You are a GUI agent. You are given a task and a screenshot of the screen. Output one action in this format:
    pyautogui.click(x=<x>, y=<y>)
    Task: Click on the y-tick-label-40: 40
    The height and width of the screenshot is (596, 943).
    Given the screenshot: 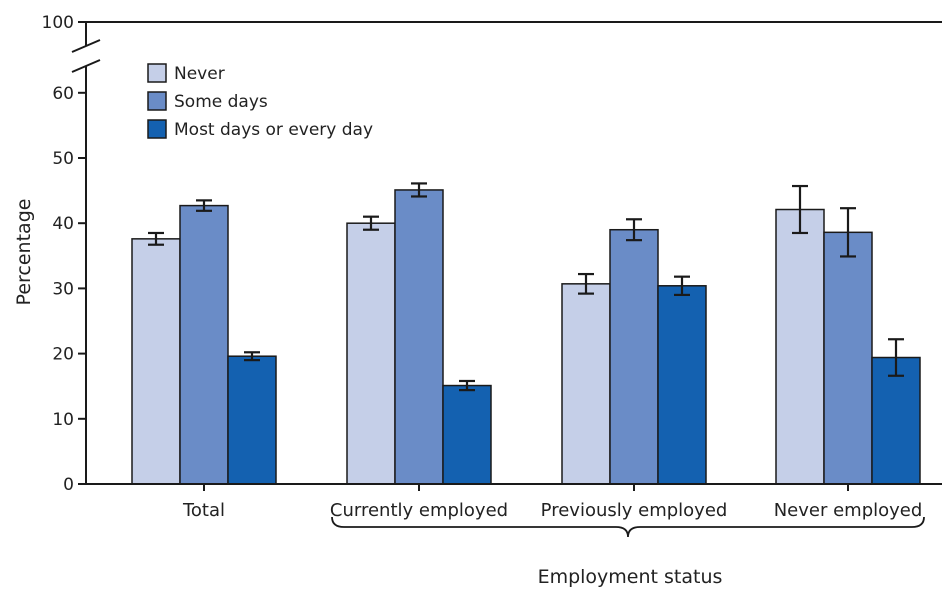 What is the action you would take?
    pyautogui.click(x=63, y=224)
    